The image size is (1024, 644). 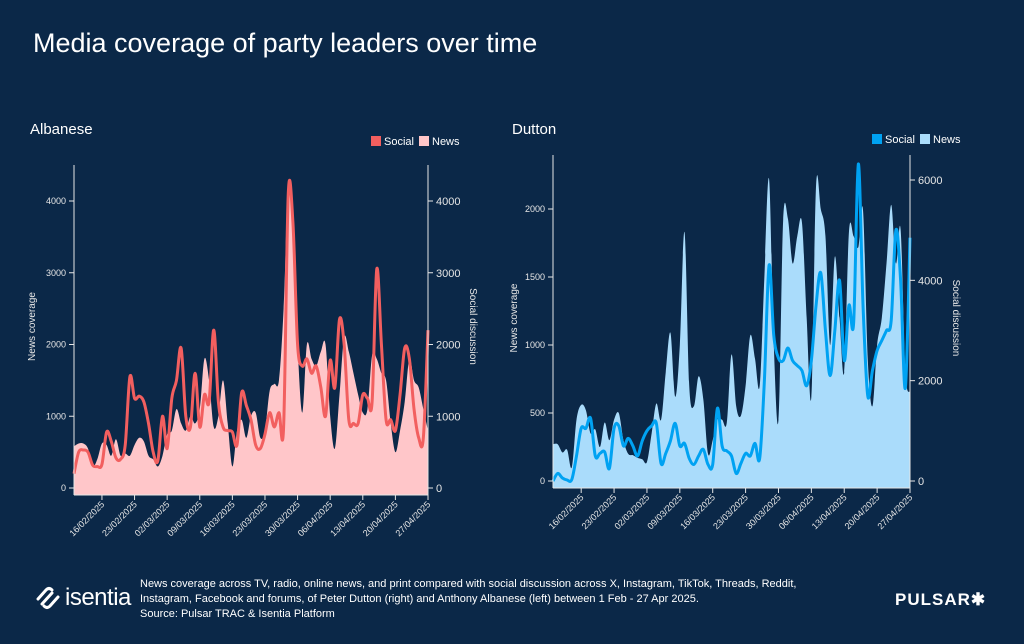 What do you see at coordinates (537, 413) in the screenshot?
I see `y-tick-label: 500` at bounding box center [537, 413].